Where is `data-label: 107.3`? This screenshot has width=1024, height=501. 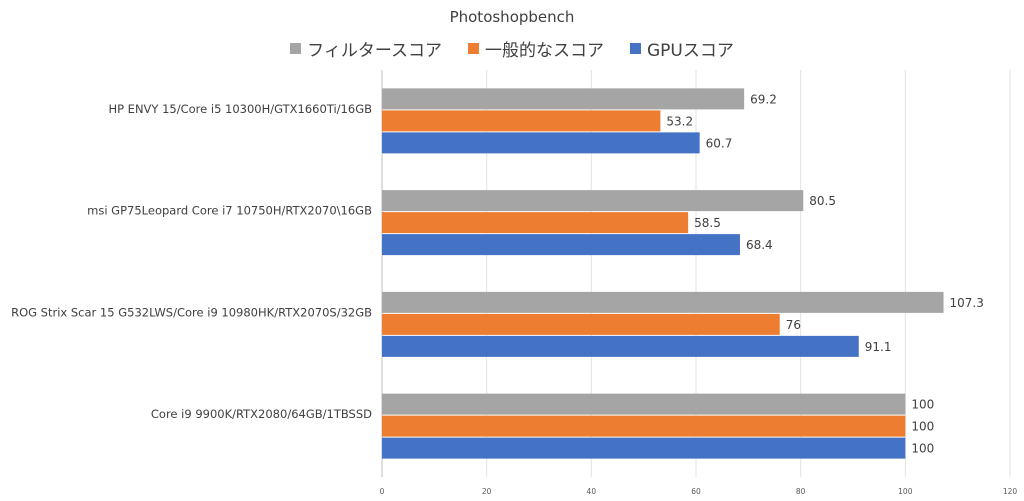 data-label: 107.3 is located at coordinates (967, 303).